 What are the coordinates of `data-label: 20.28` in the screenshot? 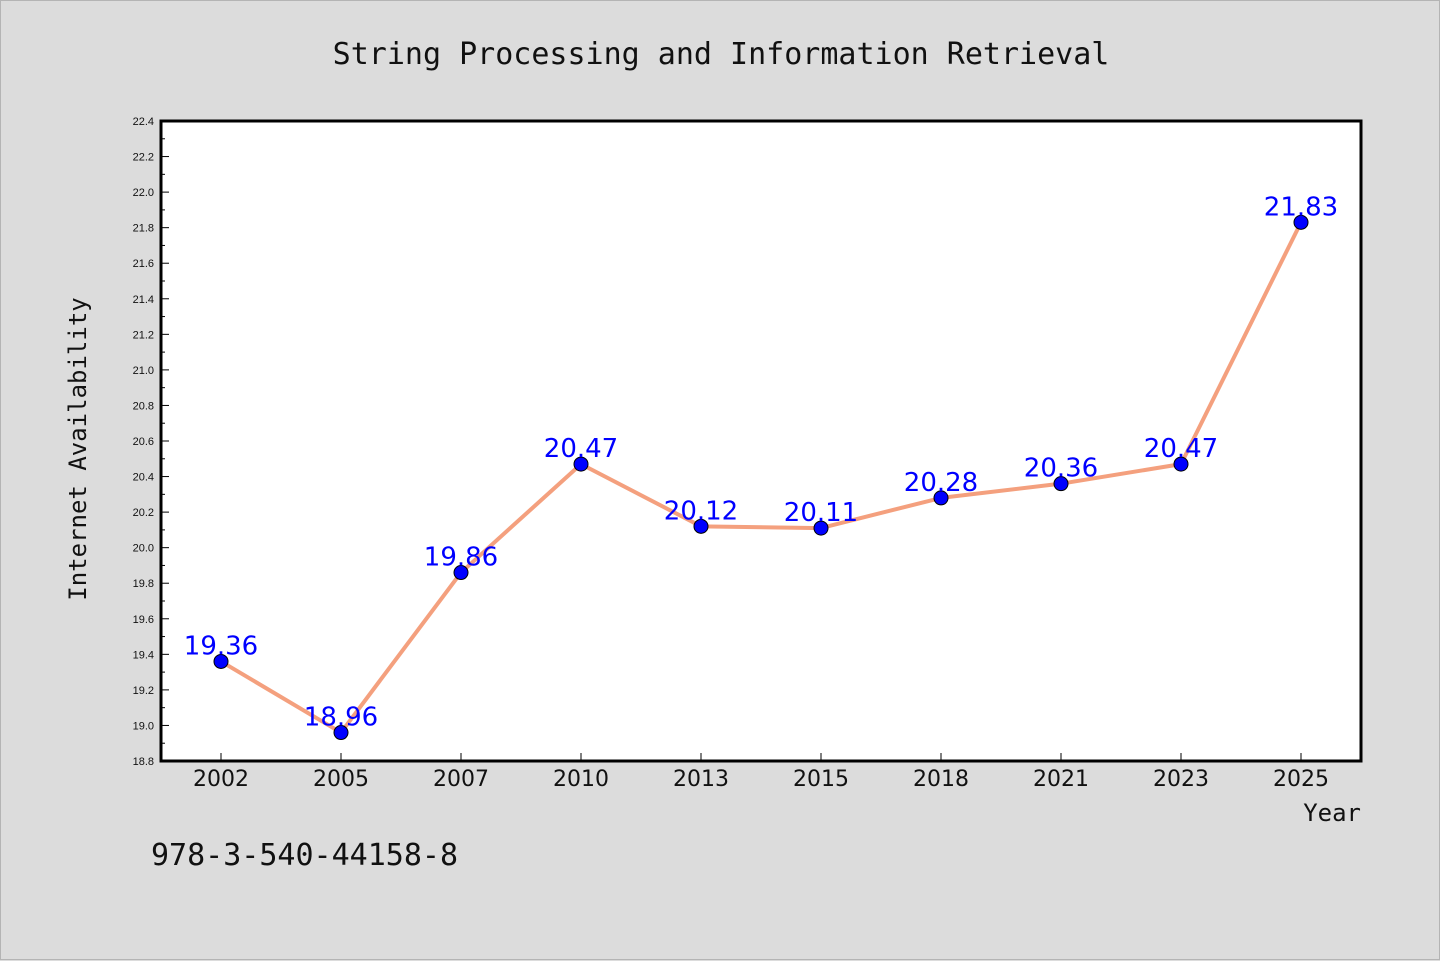 It's located at (941, 483).